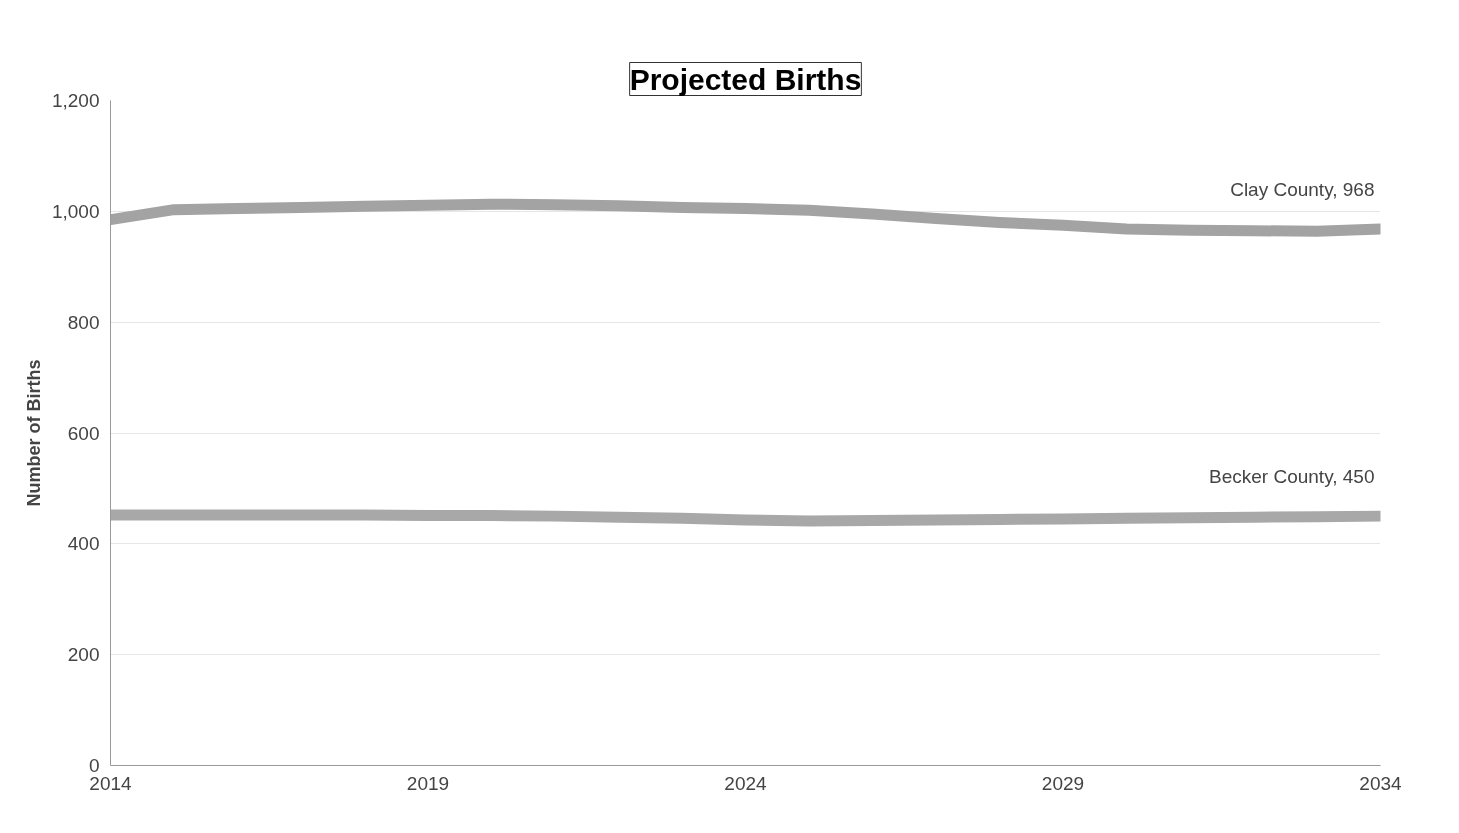 This screenshot has height=833, width=1459. I want to click on annotation: Clay County, 968, so click(1302, 189).